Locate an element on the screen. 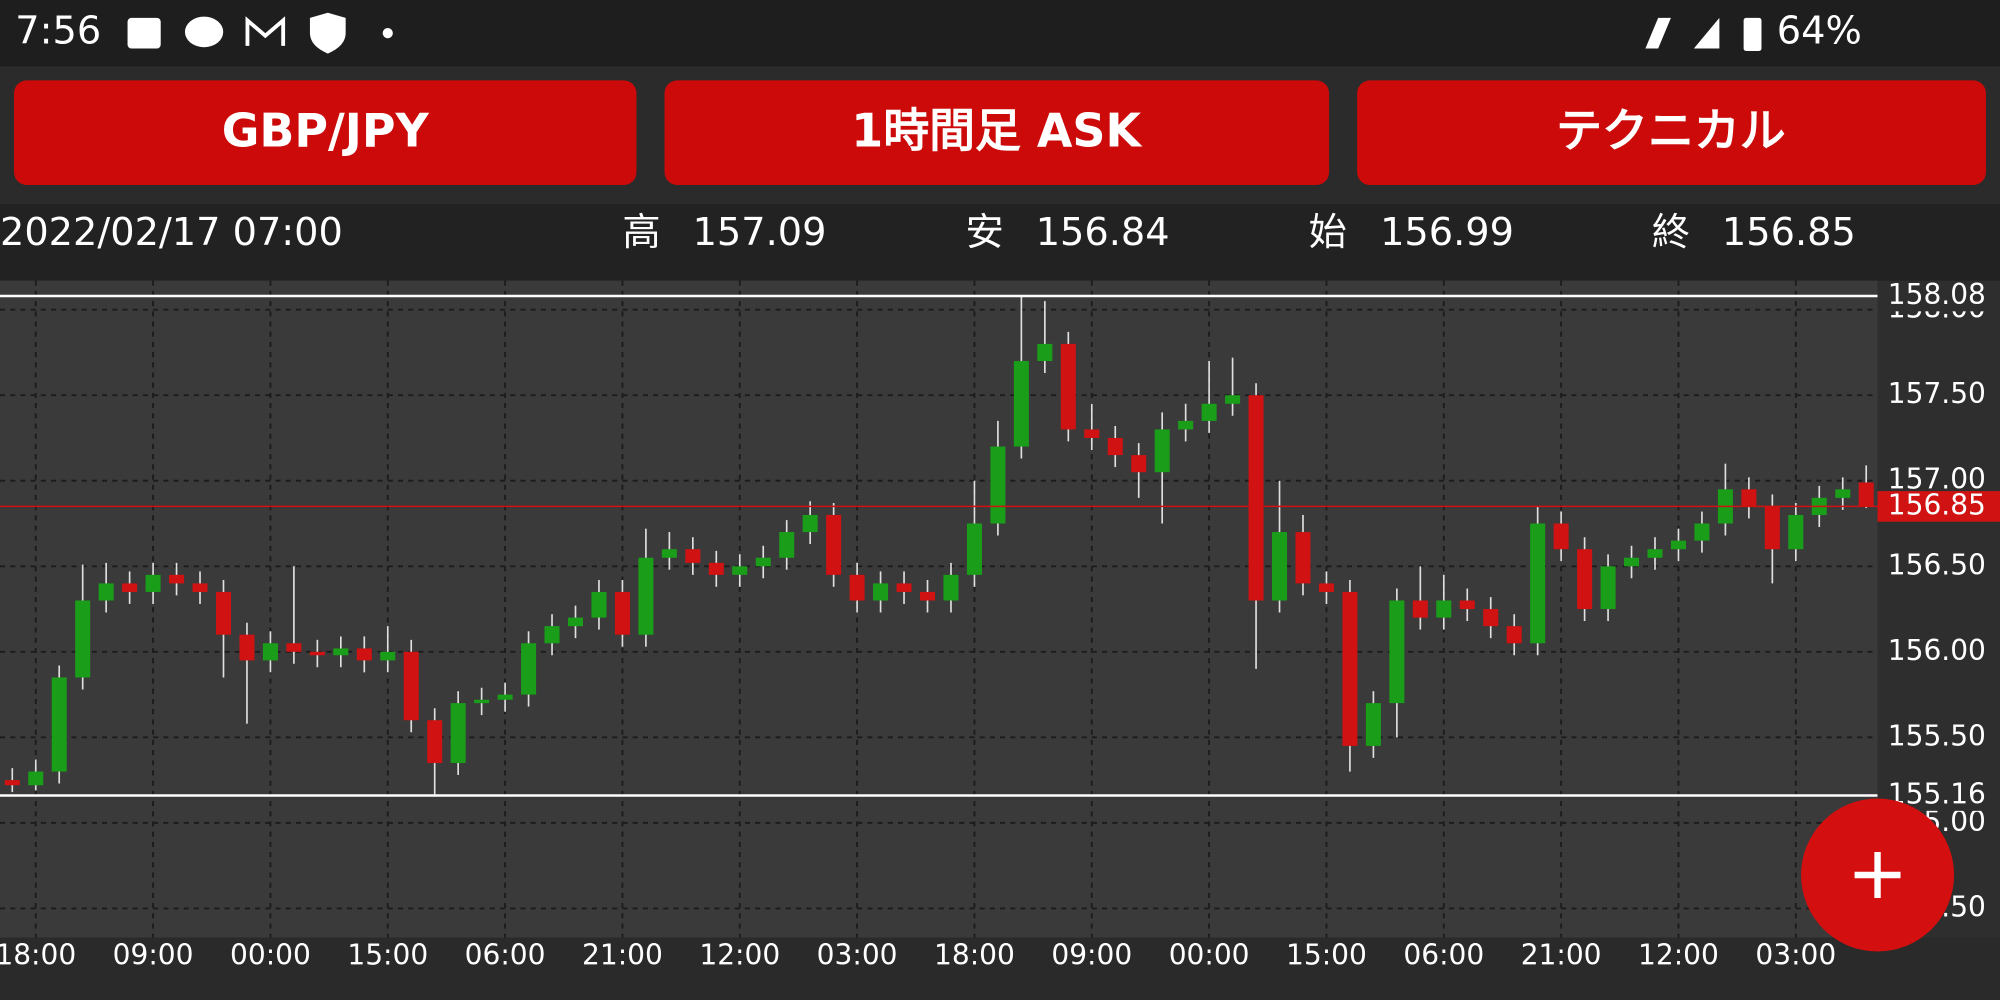 The height and width of the screenshot is (1000, 2000). status-battery: 64% is located at coordinates (1819, 31).